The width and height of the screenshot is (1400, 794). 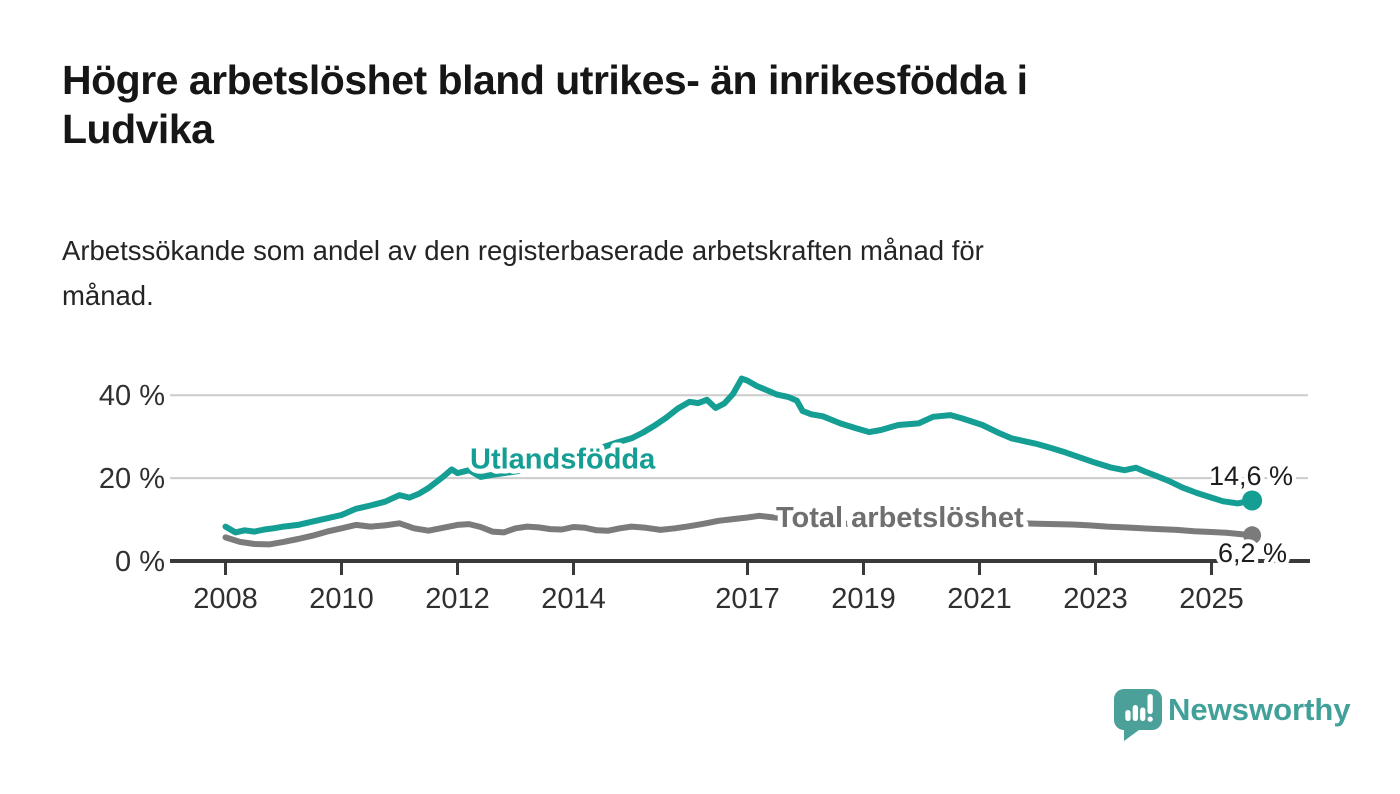 What do you see at coordinates (1150, 719) in the screenshot?
I see `exclamation-dot` at bounding box center [1150, 719].